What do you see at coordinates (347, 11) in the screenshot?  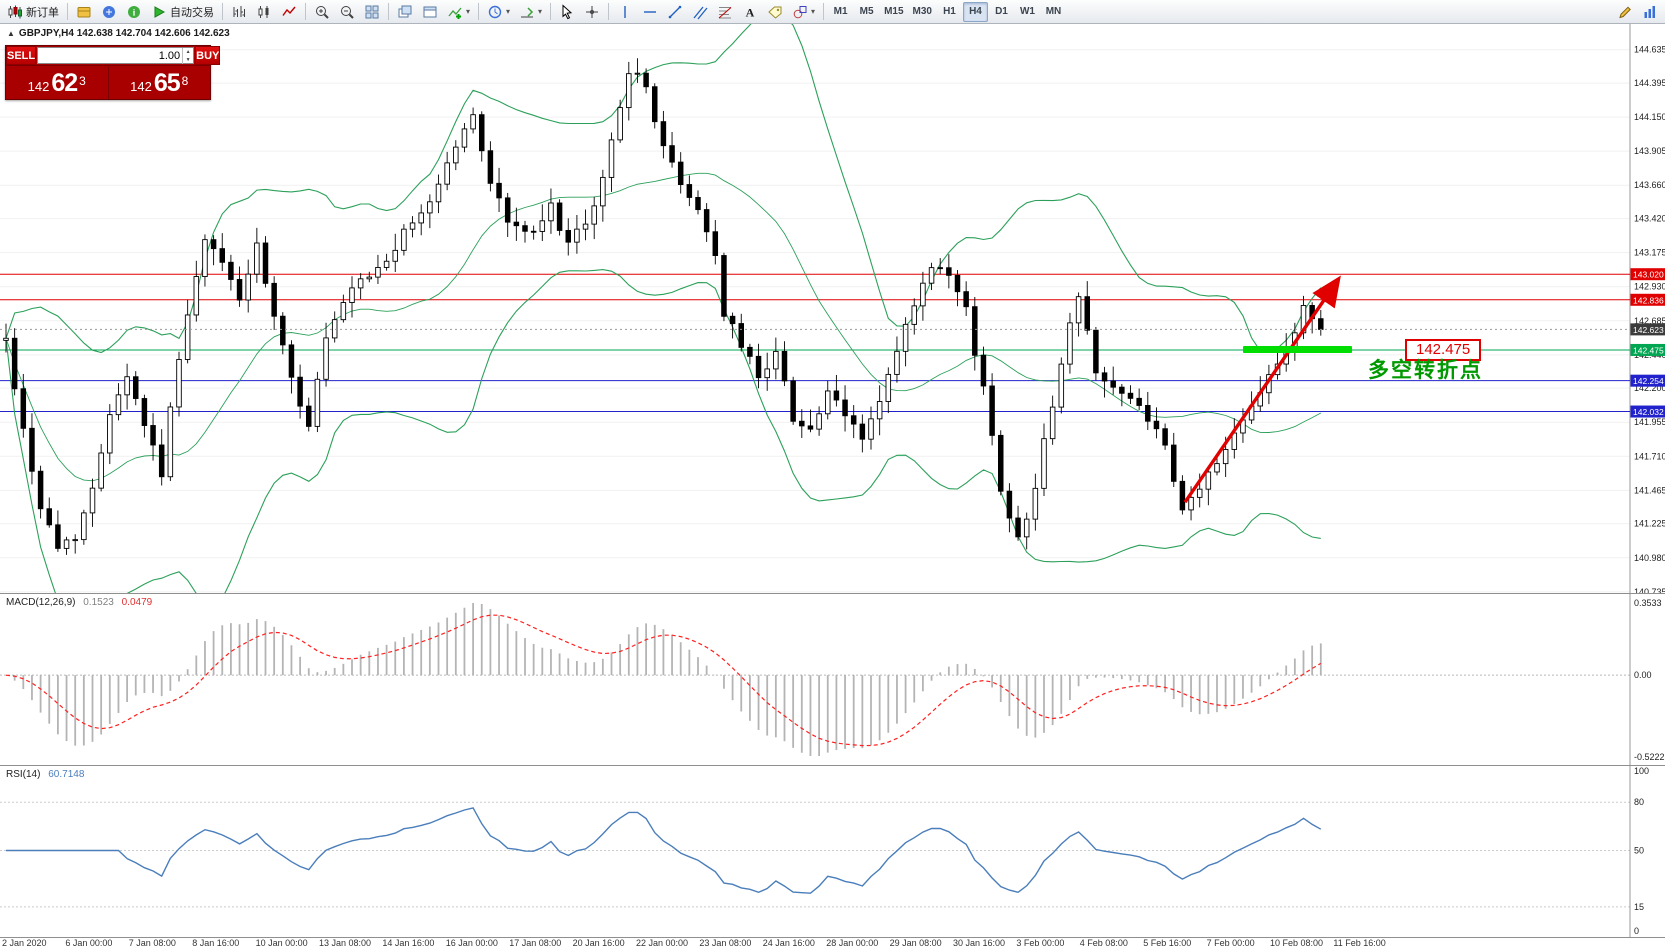 I see `zoom-out-button` at bounding box center [347, 11].